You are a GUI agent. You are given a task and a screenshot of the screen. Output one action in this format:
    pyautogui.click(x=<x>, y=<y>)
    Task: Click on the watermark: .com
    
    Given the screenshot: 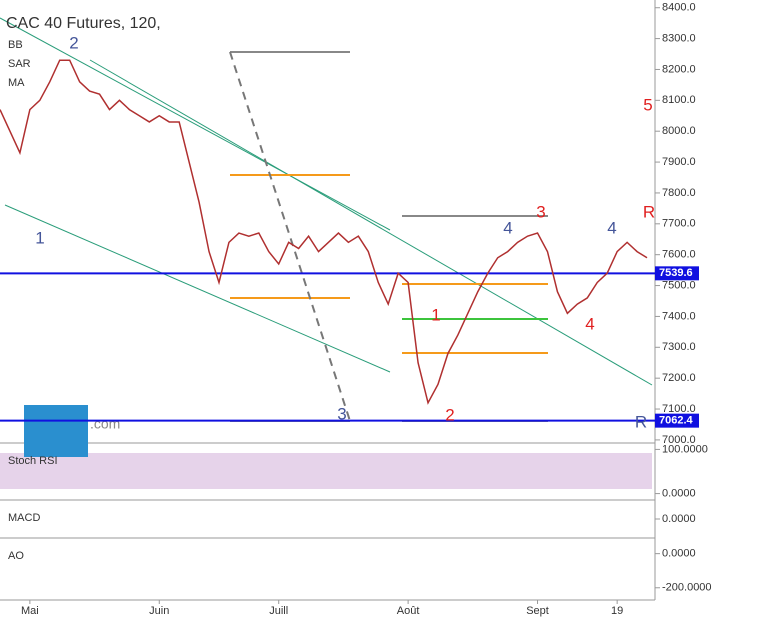 What is the action you would take?
    pyautogui.click(x=105, y=424)
    